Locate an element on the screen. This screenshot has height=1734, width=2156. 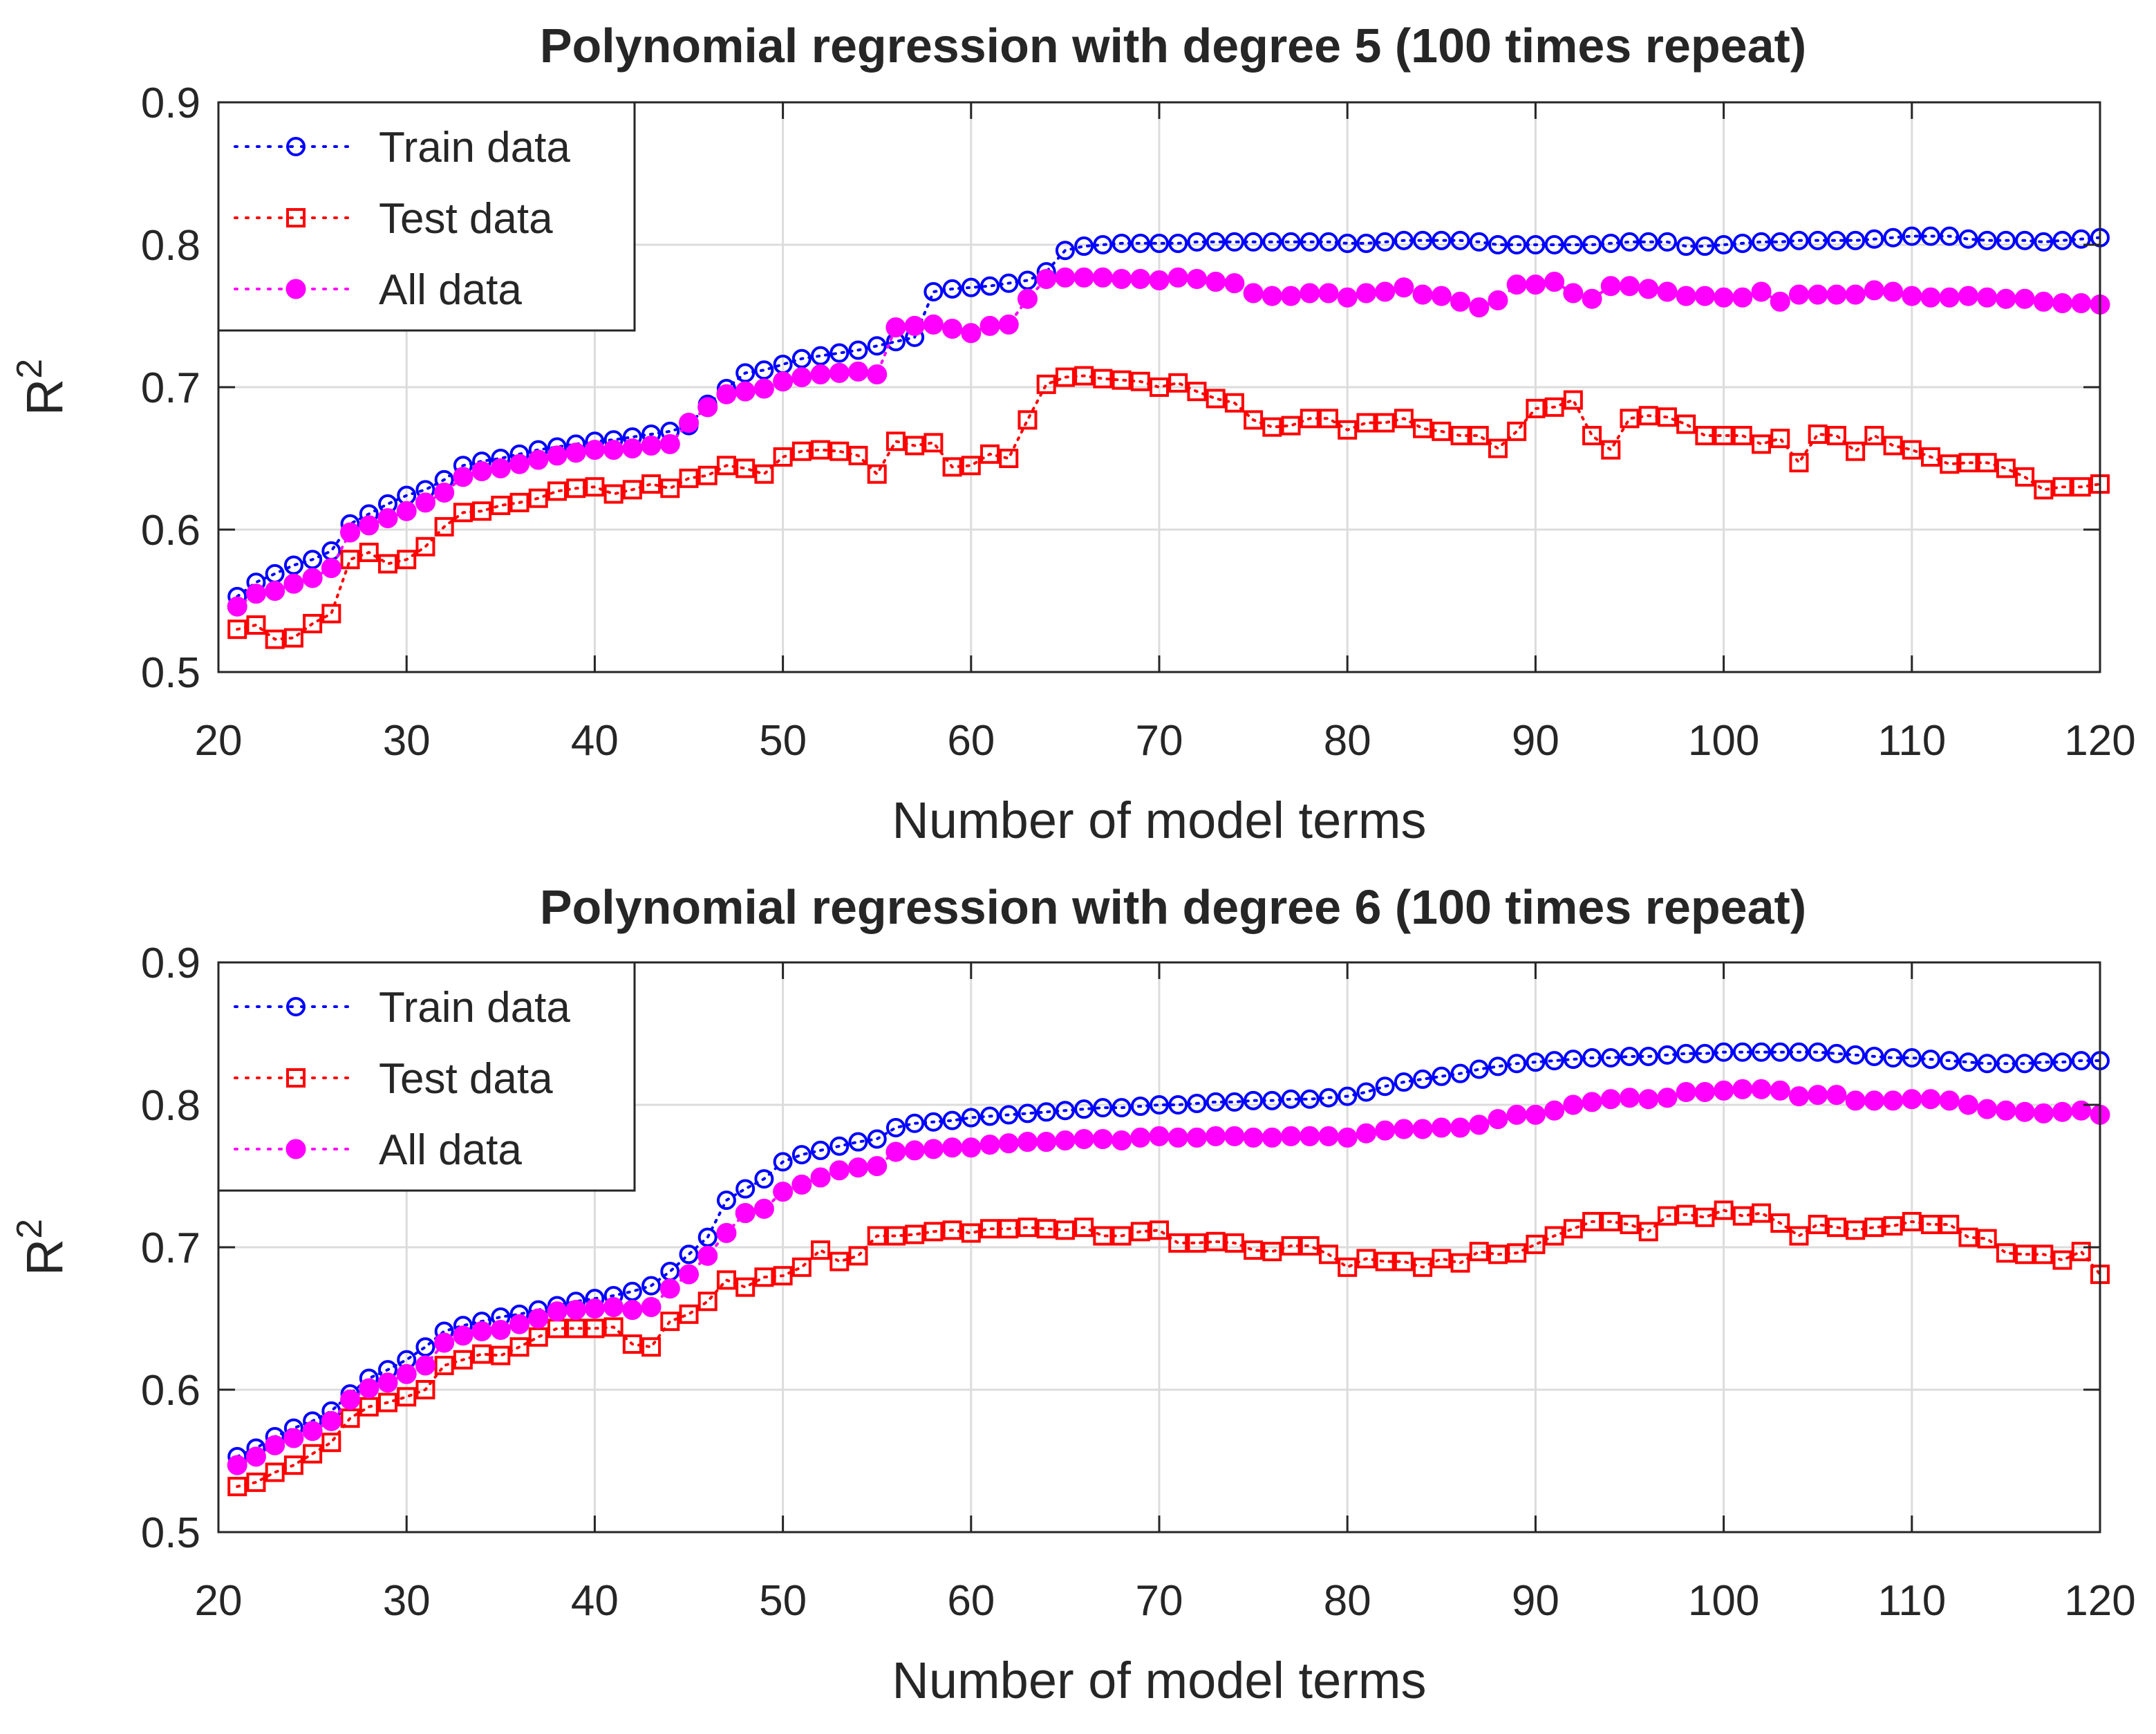
y-tick-label: 0.5 is located at coordinates (171, 673).